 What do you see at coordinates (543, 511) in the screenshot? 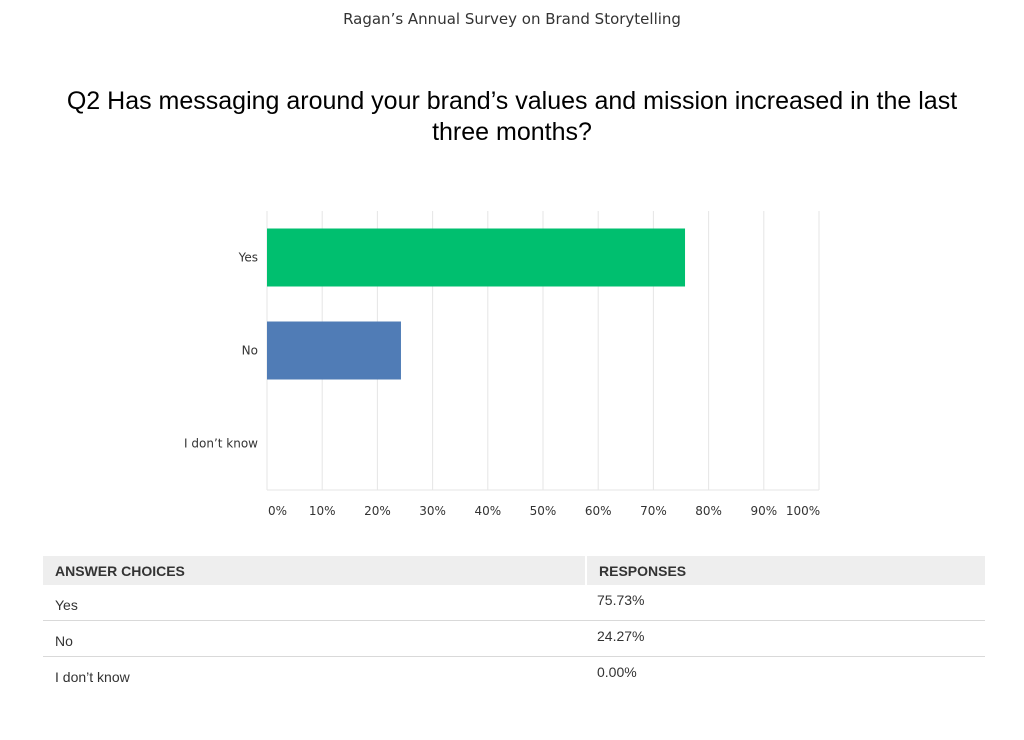
I see `x-tick-label: 50%` at bounding box center [543, 511].